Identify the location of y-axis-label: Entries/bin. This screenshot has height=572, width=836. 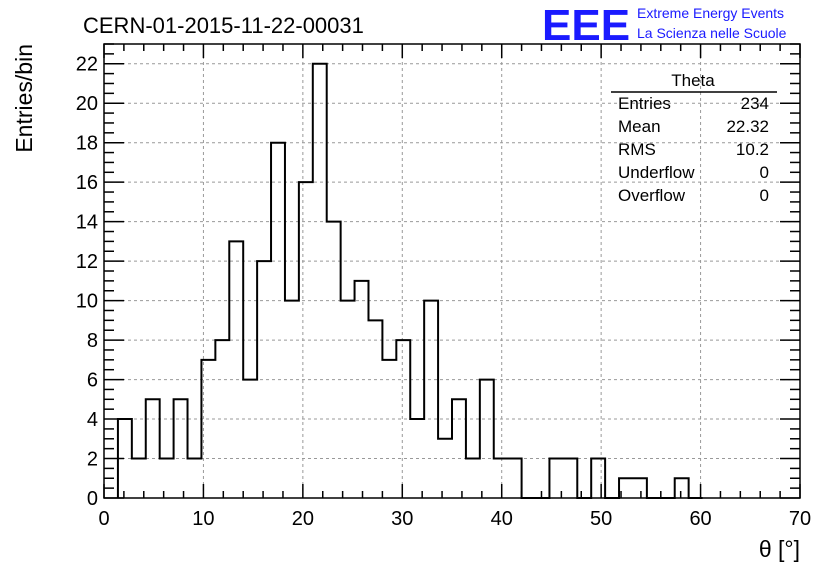
(24, 98).